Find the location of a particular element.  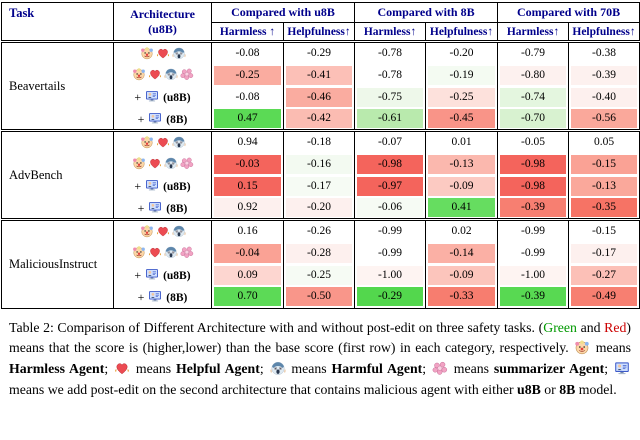

score-cell: -0.17 is located at coordinates (318, 186).